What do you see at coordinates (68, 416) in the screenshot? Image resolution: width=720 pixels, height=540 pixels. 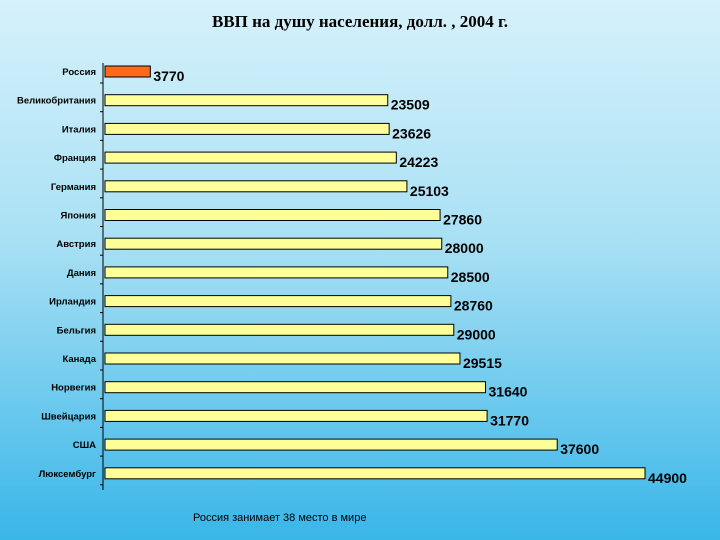 I see `category-label: Швейцария` at bounding box center [68, 416].